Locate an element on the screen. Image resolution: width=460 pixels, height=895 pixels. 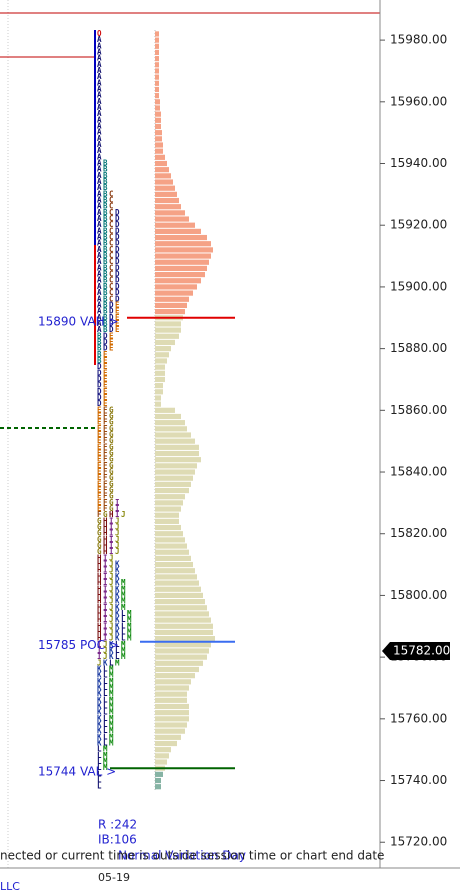
tpo-letters: L is located at coordinates (99, 786).